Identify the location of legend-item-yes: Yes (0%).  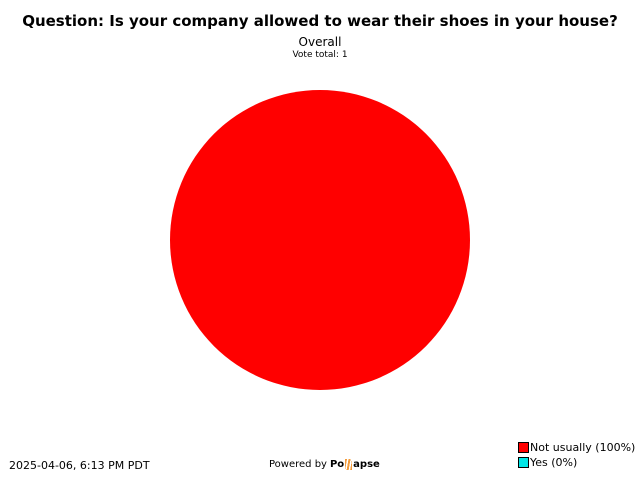
(547, 462).